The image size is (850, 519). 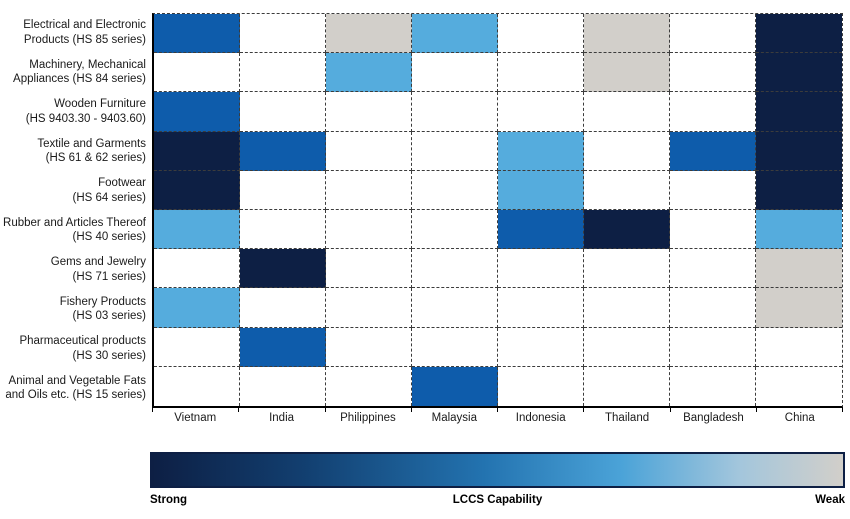 I want to click on row-label-4: Textile and Garments (HS 61 & 62 series), so click(x=91, y=151).